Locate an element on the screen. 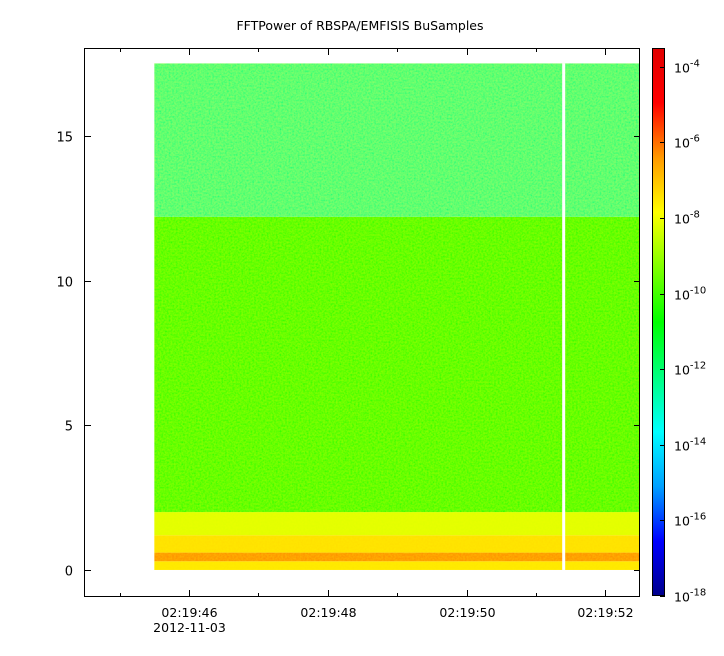 The height and width of the screenshot is (656, 724). colorbar-tick-label: 10⁻¹⁸ is located at coordinates (690, 596).